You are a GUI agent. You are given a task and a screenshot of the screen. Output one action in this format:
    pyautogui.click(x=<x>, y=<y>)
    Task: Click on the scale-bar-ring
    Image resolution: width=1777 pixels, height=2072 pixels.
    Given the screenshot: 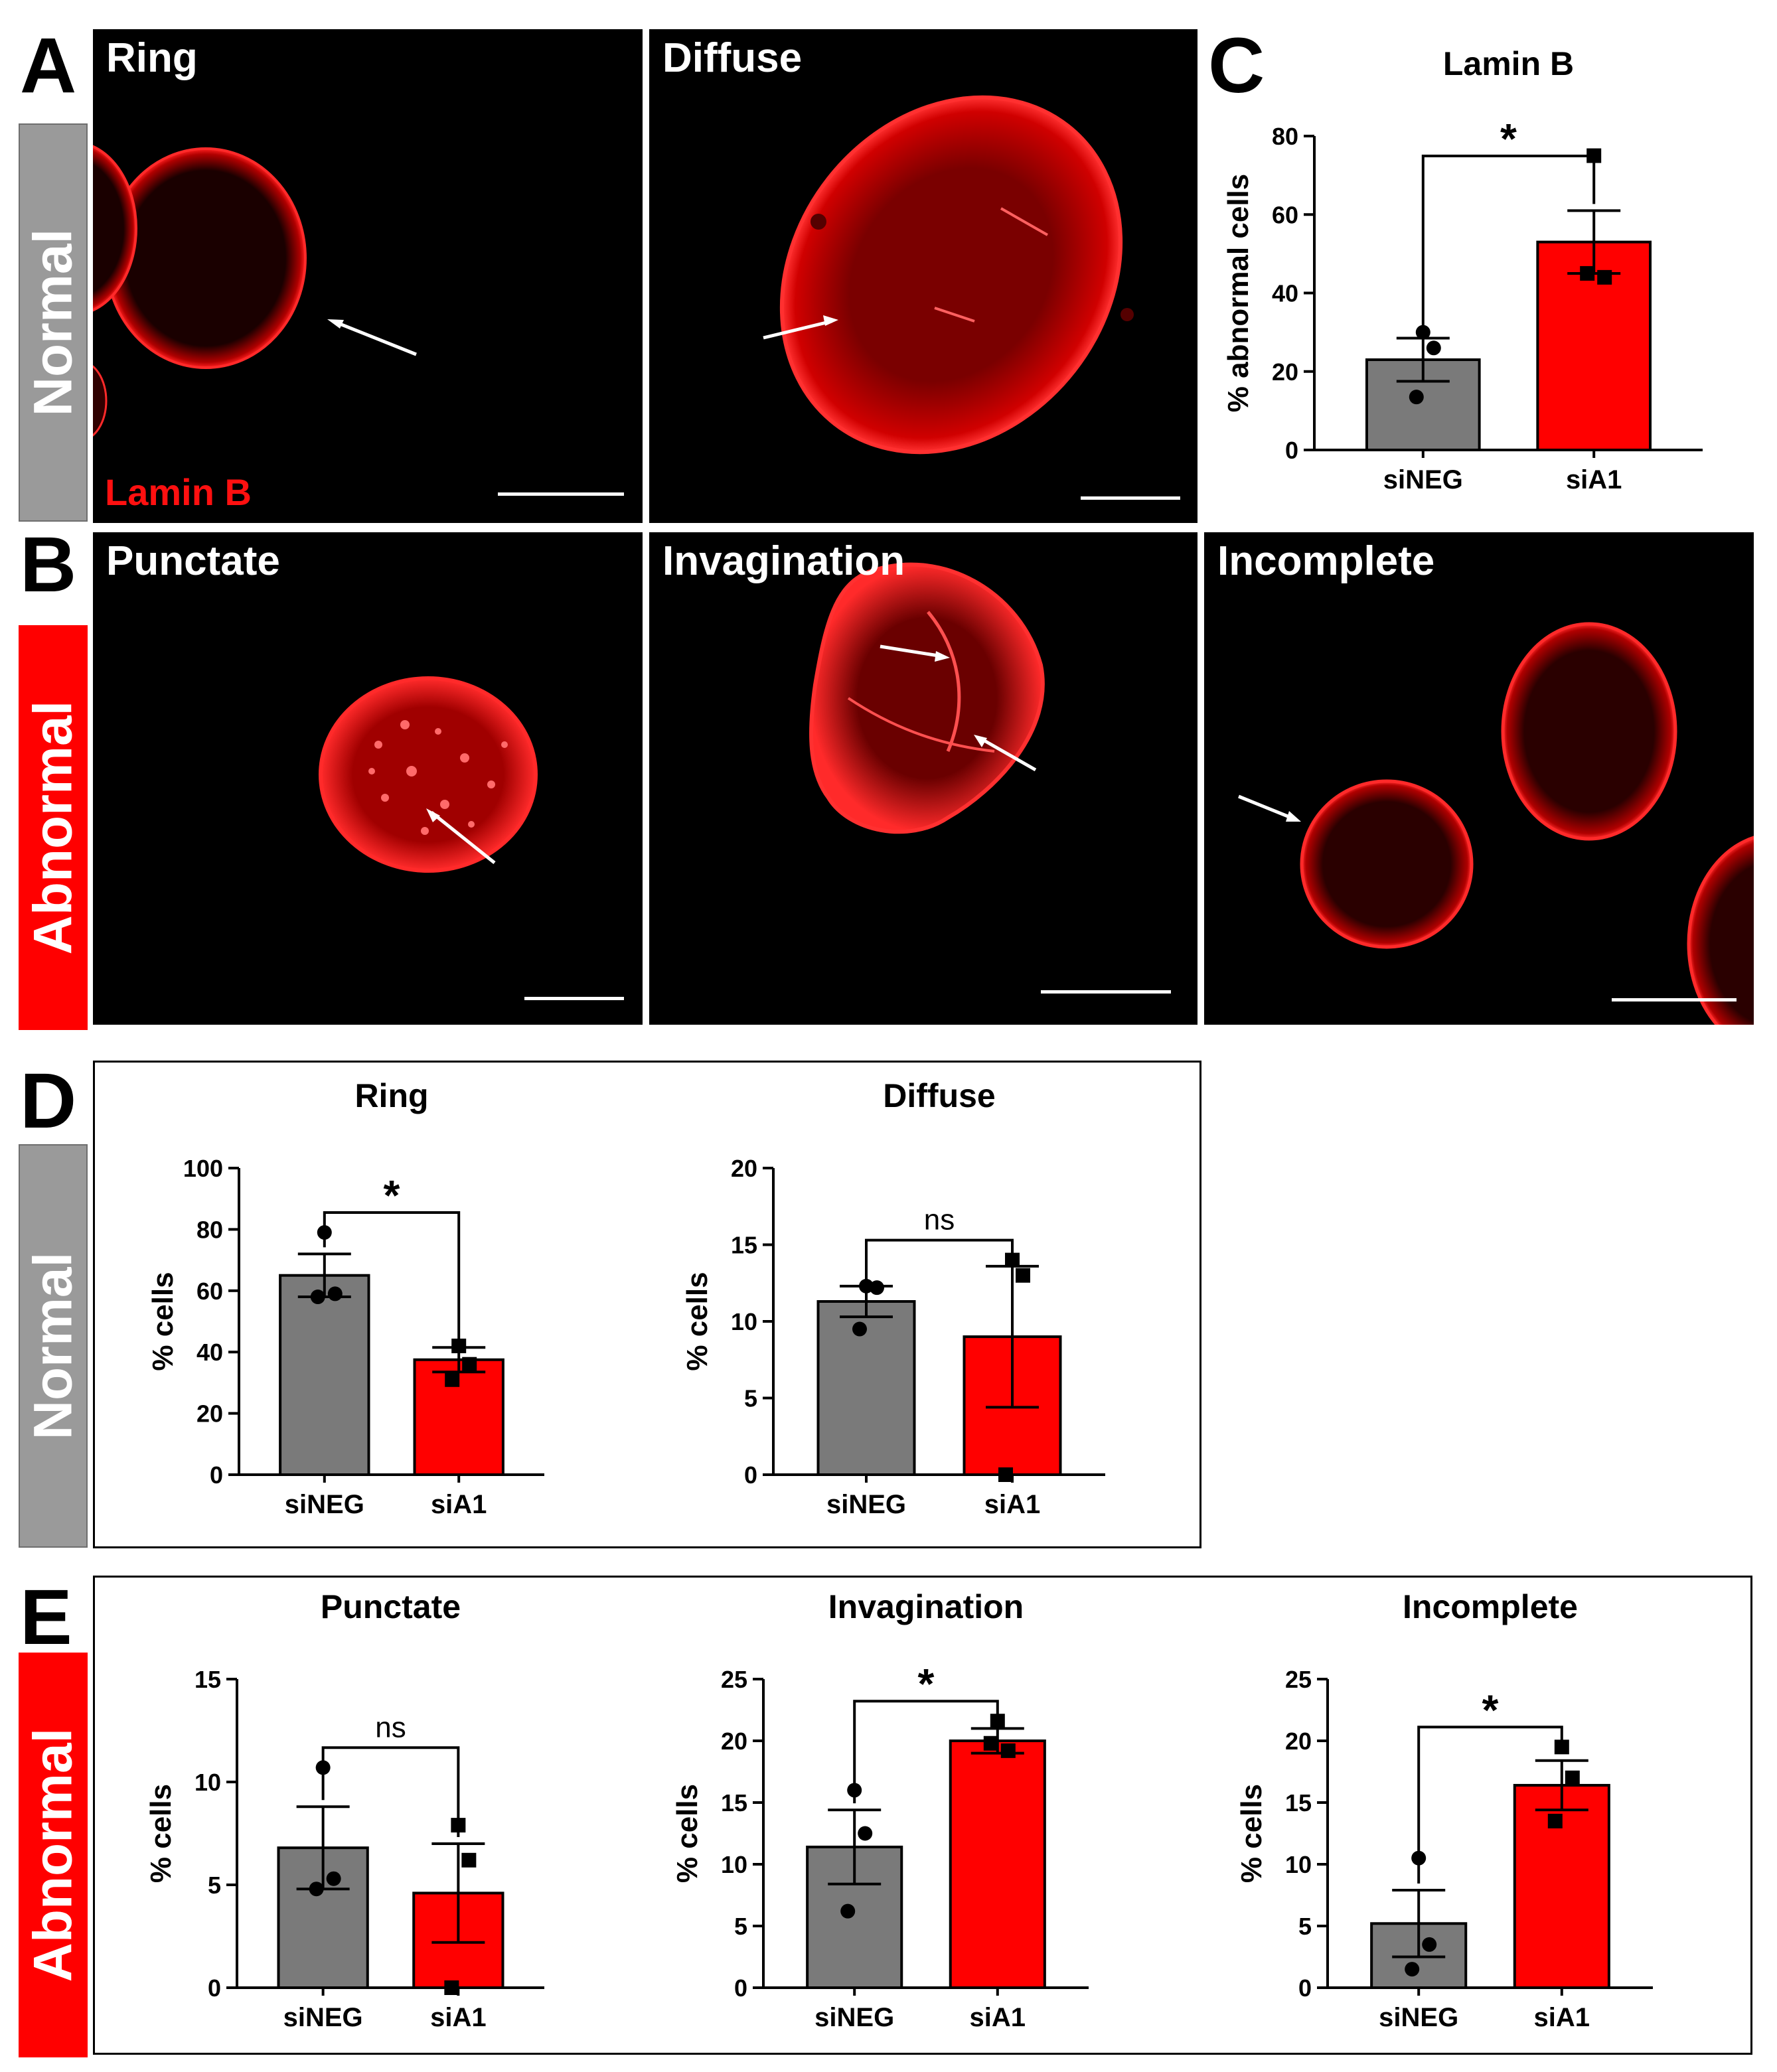 What is the action you would take?
    pyautogui.click(x=561, y=494)
    